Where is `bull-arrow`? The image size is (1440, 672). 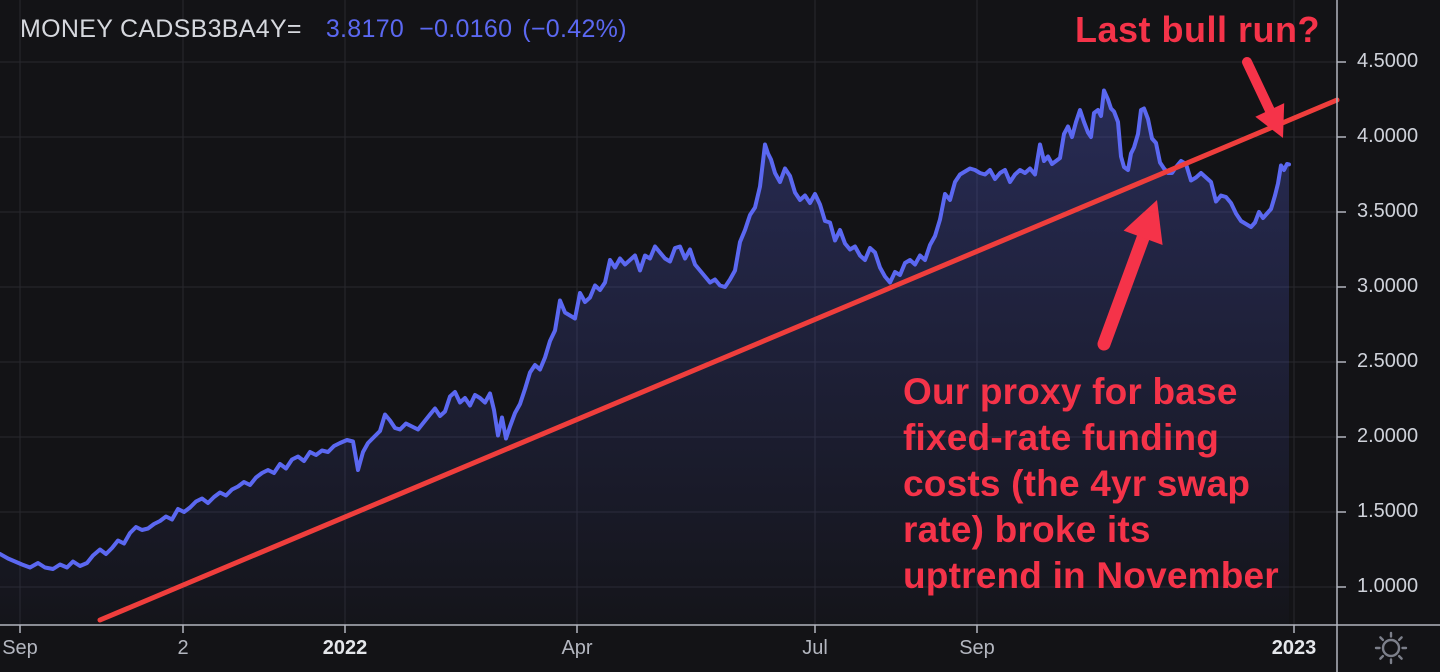 bull-arrow is located at coordinates (1263, 97).